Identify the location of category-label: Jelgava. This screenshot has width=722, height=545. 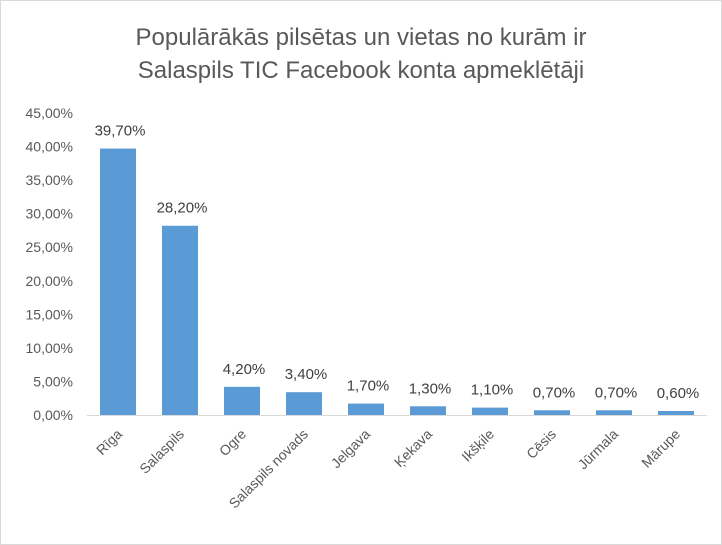
(351, 449).